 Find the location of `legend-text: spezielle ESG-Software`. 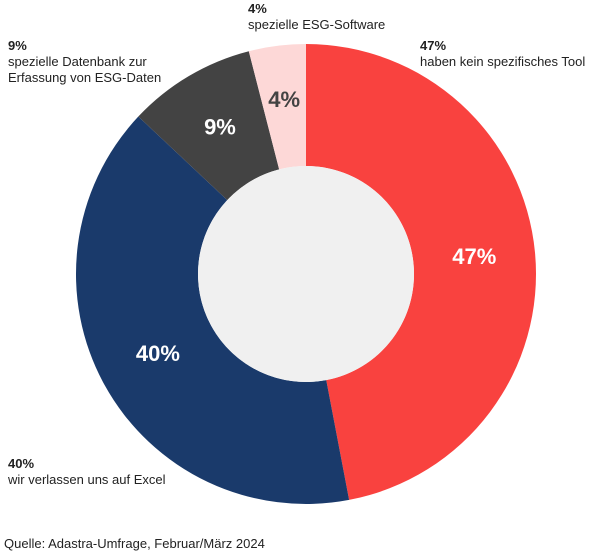

legend-text: spezielle ESG-Software is located at coordinates (317, 24).